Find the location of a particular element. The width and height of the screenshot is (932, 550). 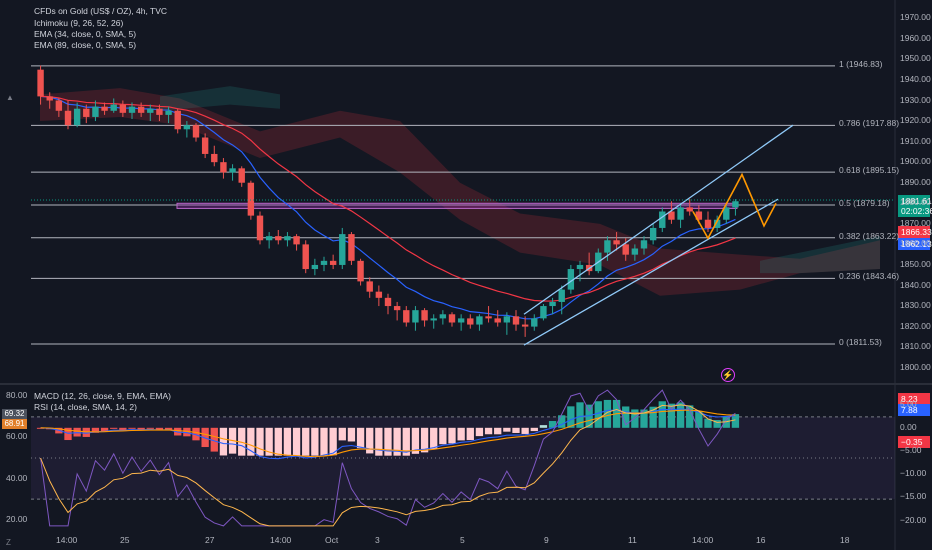

price-tick-label: 1830.00 is located at coordinates (915, 305).